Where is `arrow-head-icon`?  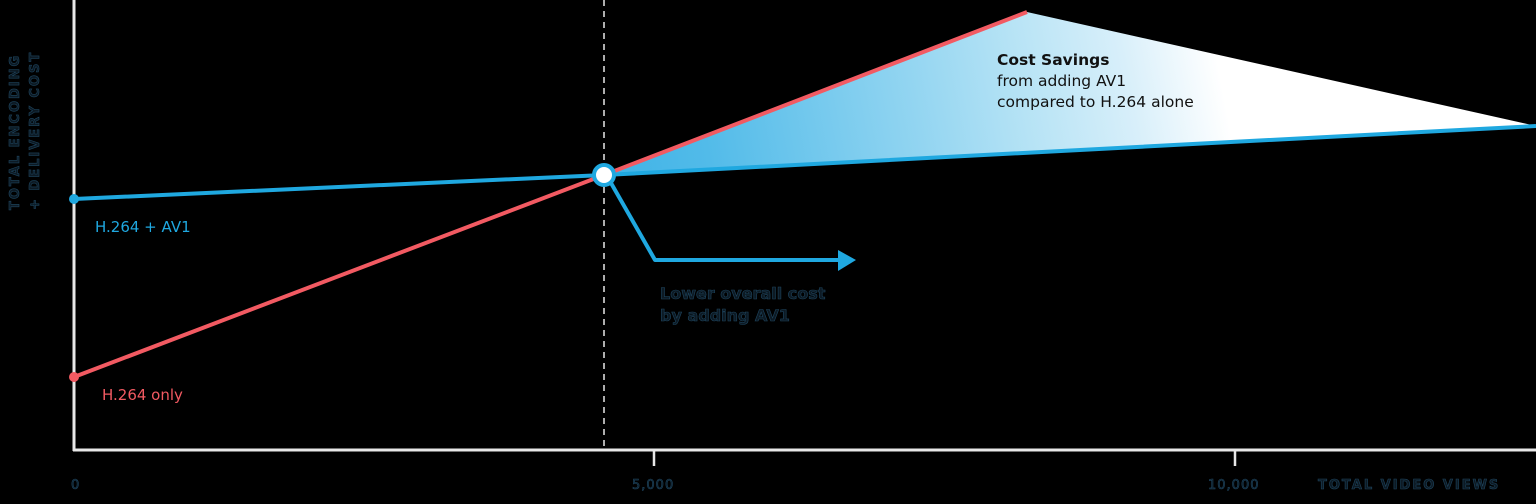
arrow-head-icon is located at coordinates (847, 260).